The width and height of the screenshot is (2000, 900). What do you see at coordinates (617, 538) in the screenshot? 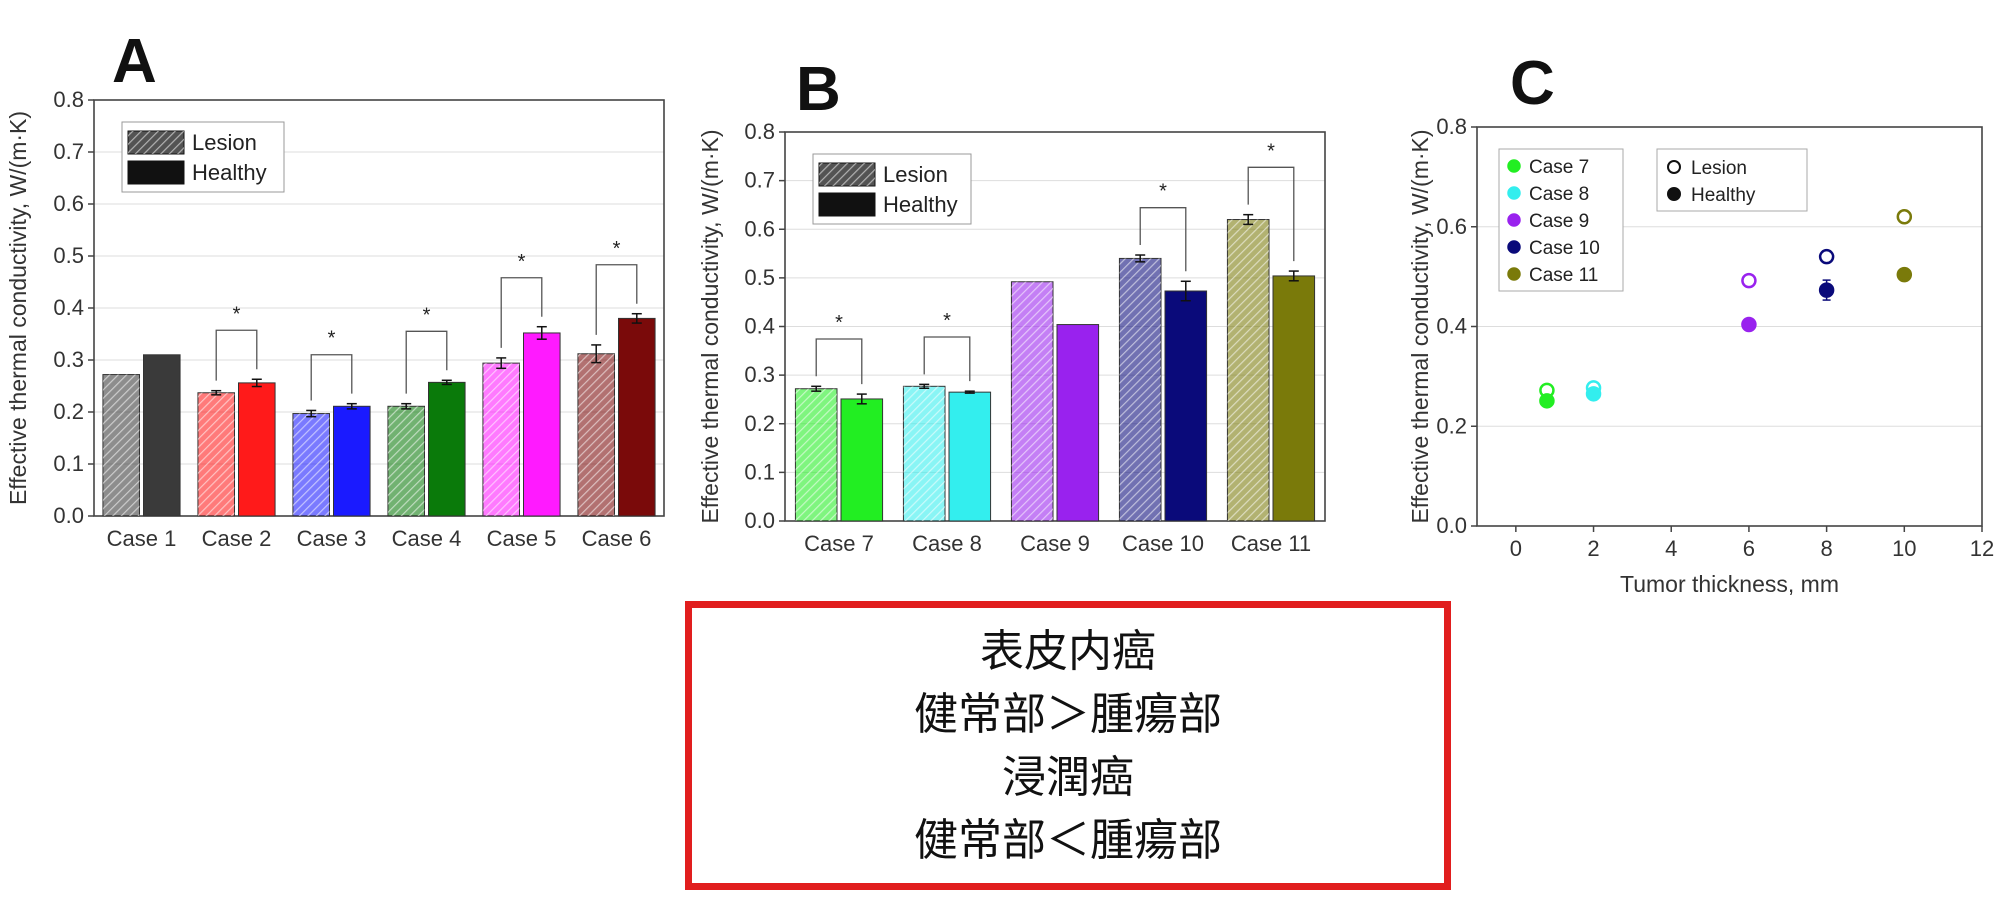
I see `x-tick-label: Case 6` at bounding box center [617, 538].